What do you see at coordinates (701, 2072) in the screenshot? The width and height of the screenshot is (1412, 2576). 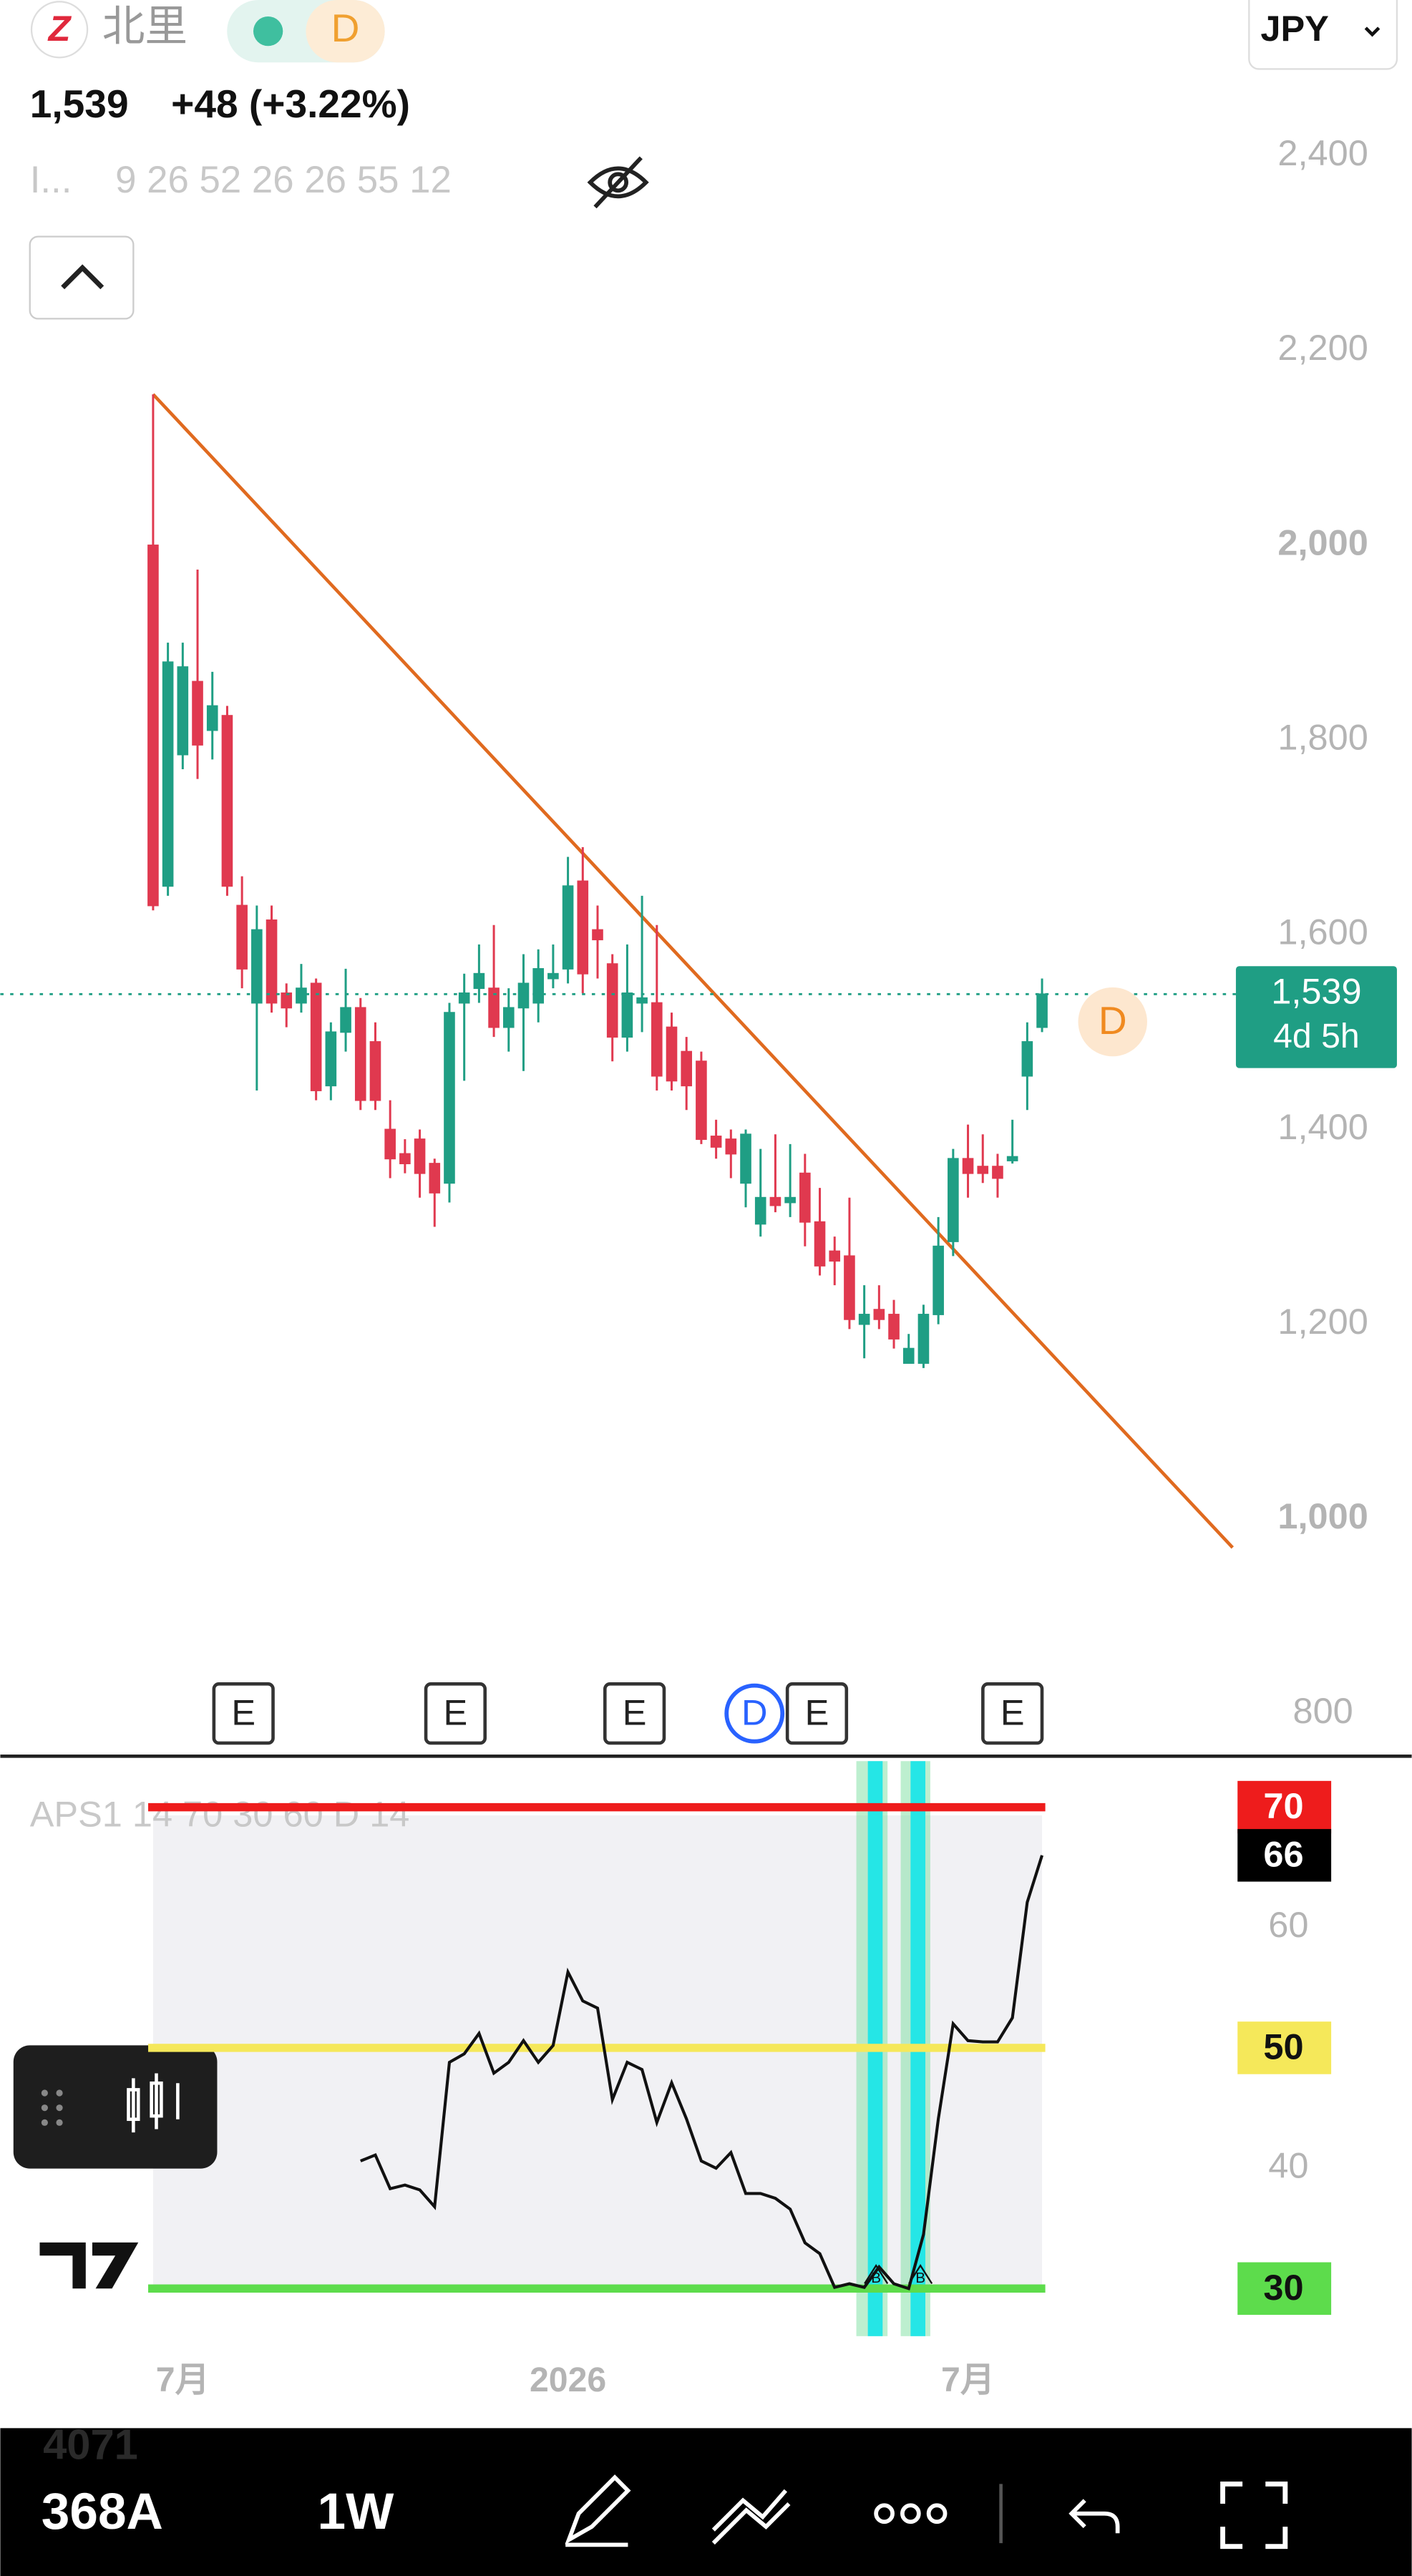 I see `oscillator-line` at bounding box center [701, 2072].